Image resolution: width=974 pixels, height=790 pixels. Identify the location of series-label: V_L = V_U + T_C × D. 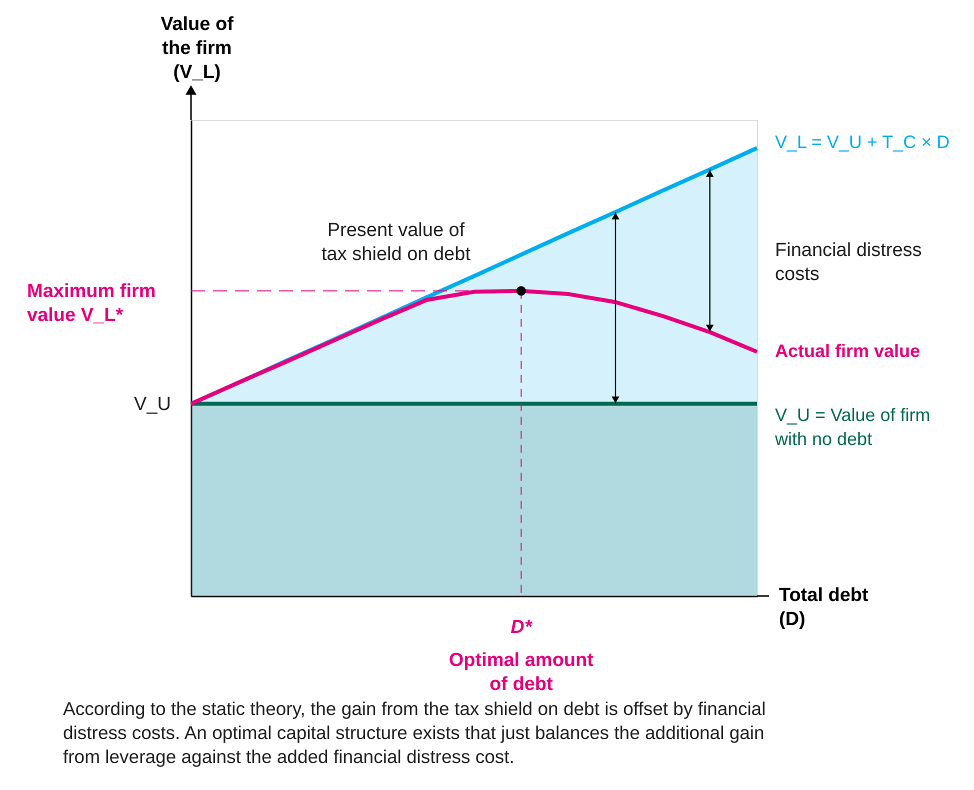
(862, 142).